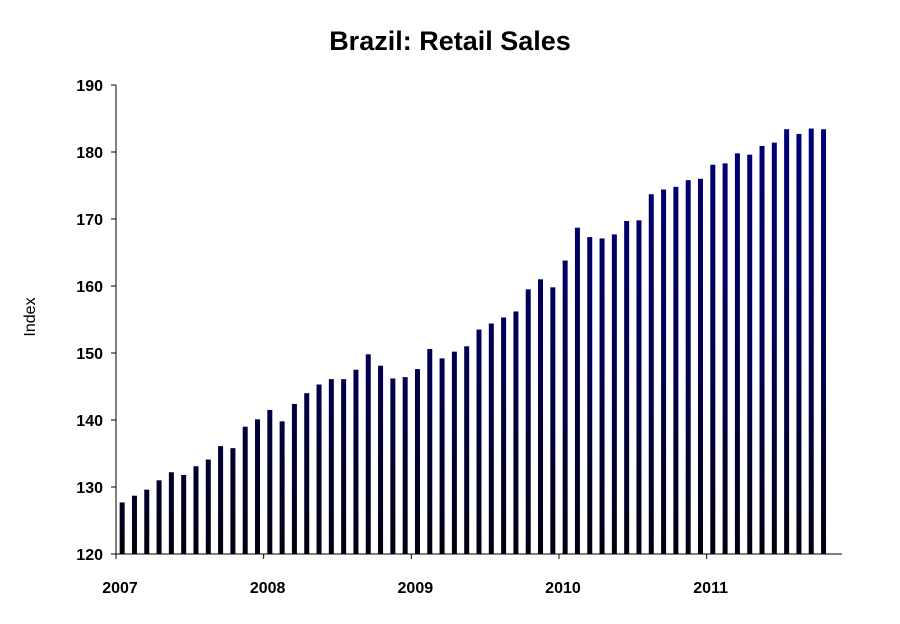 The width and height of the screenshot is (900, 624). What do you see at coordinates (89, 86) in the screenshot?
I see `y-tick-label: 190` at bounding box center [89, 86].